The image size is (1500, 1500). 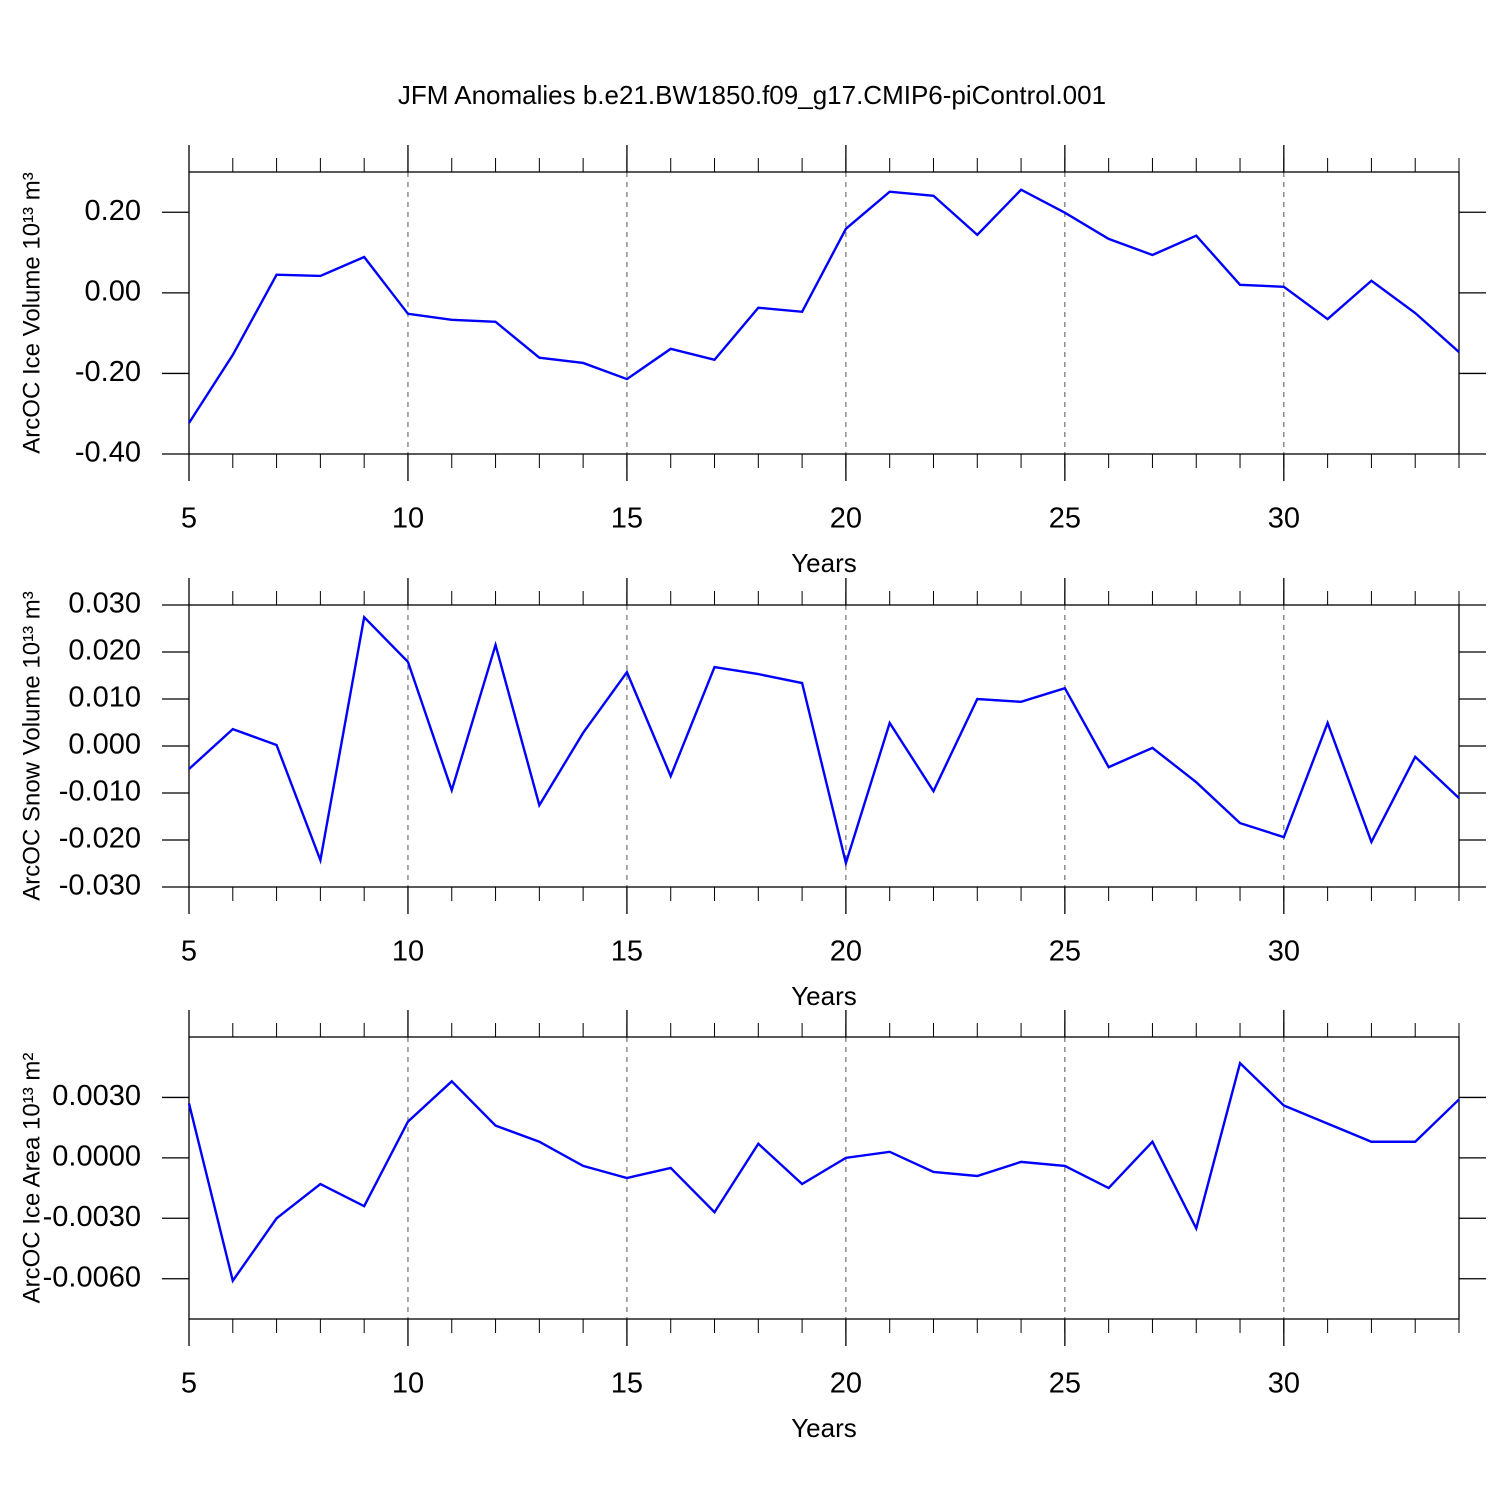 What do you see at coordinates (104, 745) in the screenshot?
I see `y-tick-label: 0.000` at bounding box center [104, 745].